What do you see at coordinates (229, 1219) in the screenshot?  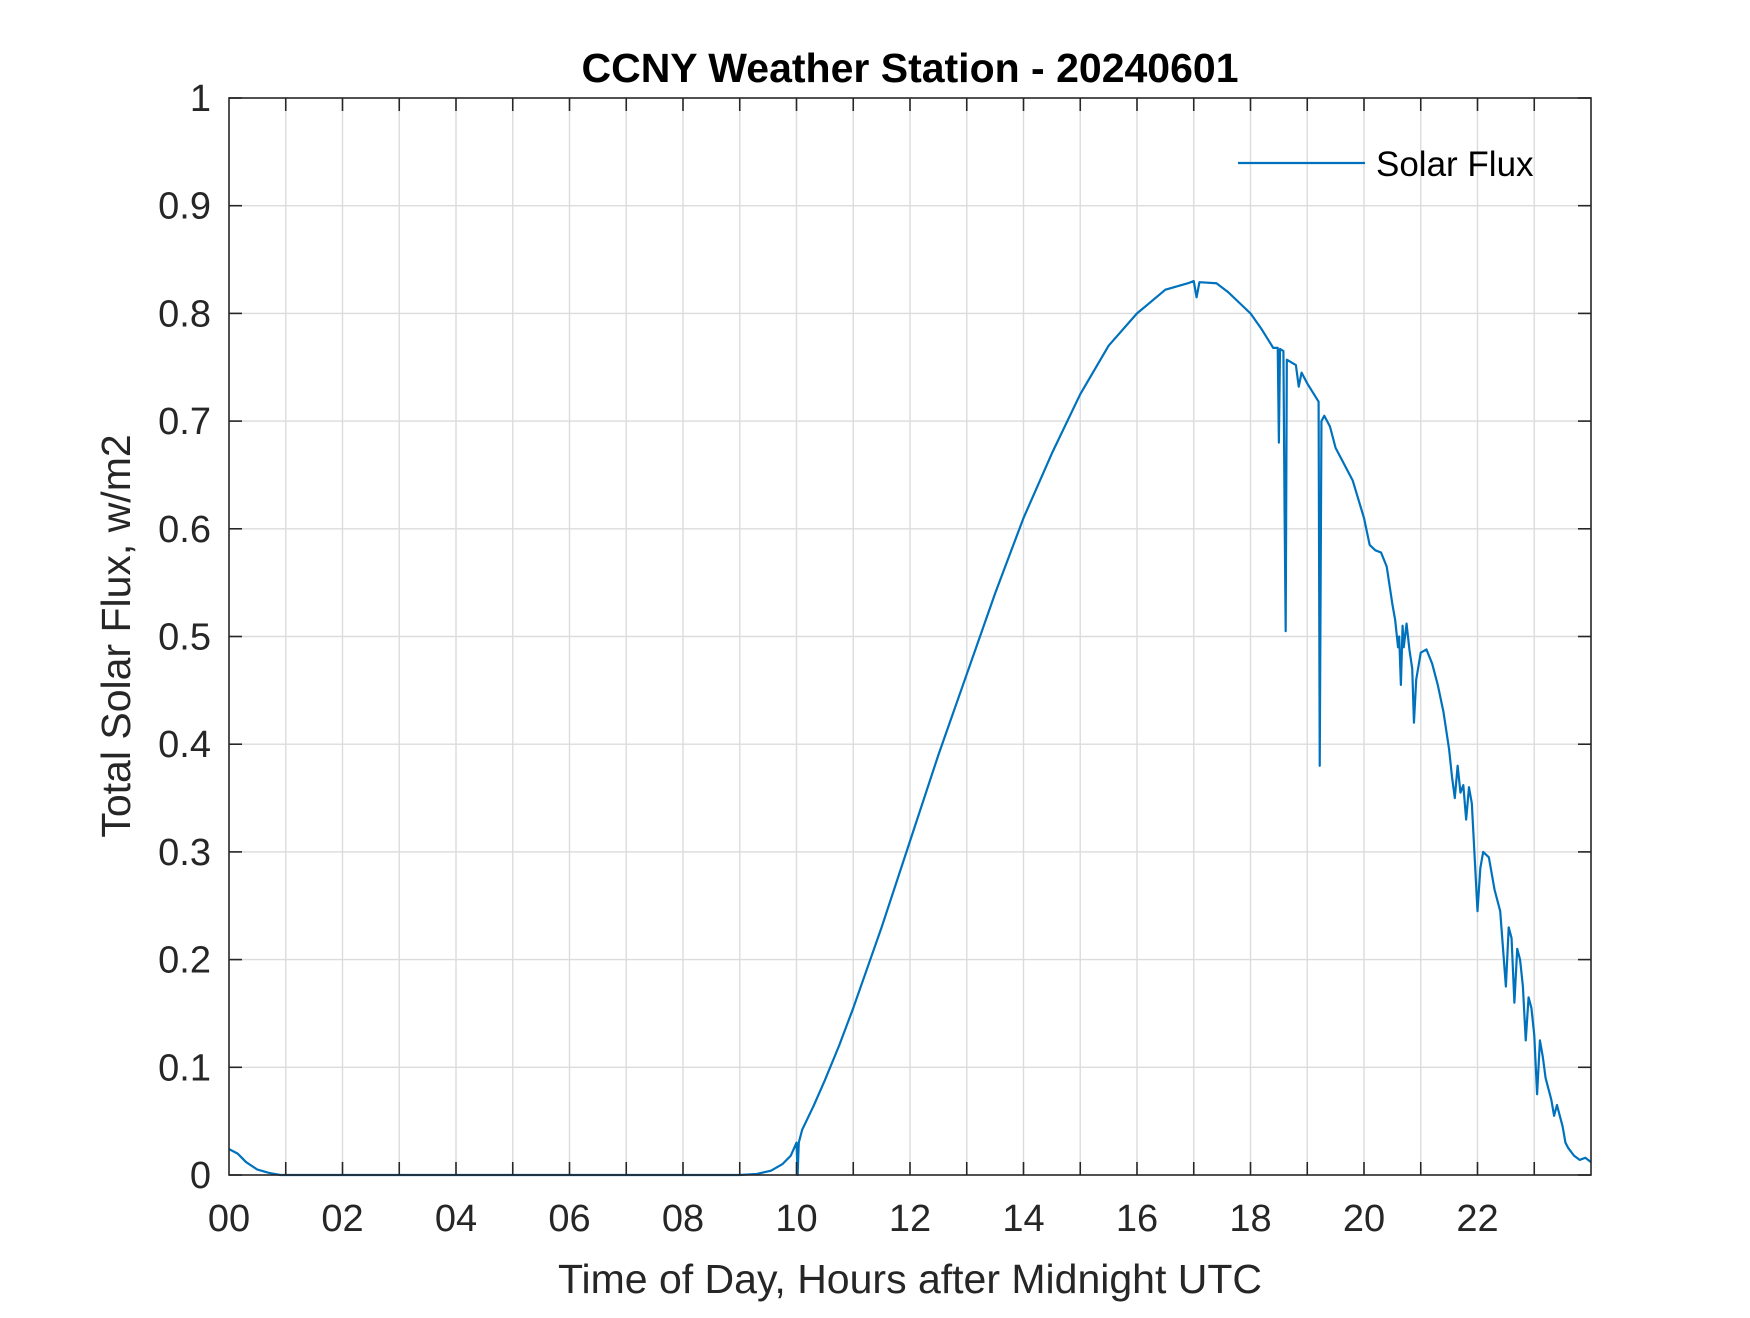 I see `x-tick-label: 00` at bounding box center [229, 1219].